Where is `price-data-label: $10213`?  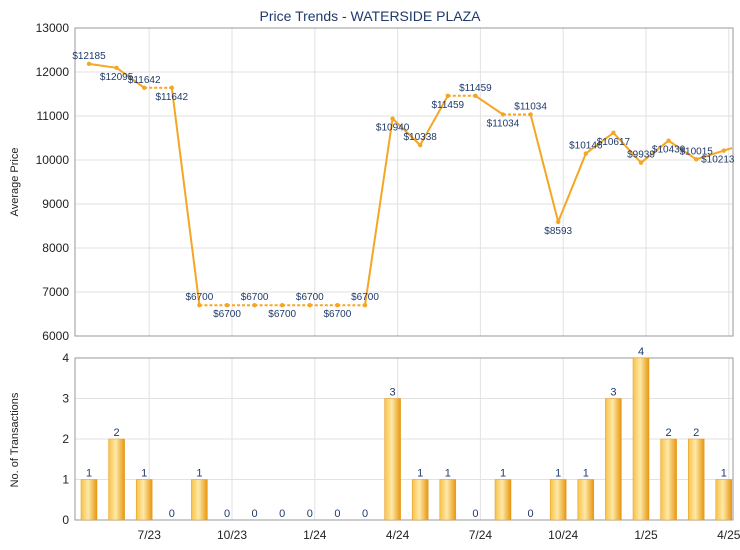 price-data-label: $10213 is located at coordinates (718, 160).